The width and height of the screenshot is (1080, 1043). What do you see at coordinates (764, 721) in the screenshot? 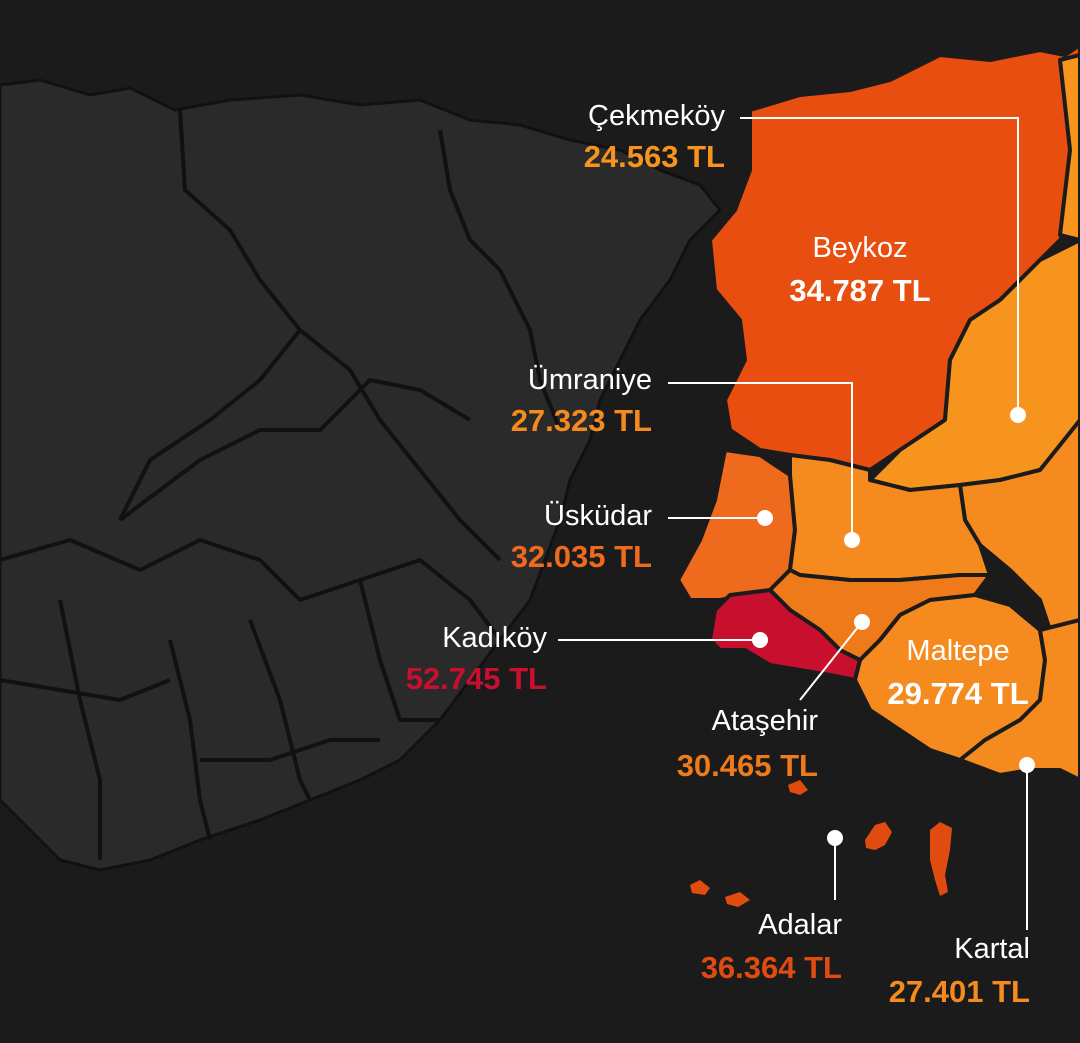
I see `district-name: Ataşehir` at bounding box center [764, 721].